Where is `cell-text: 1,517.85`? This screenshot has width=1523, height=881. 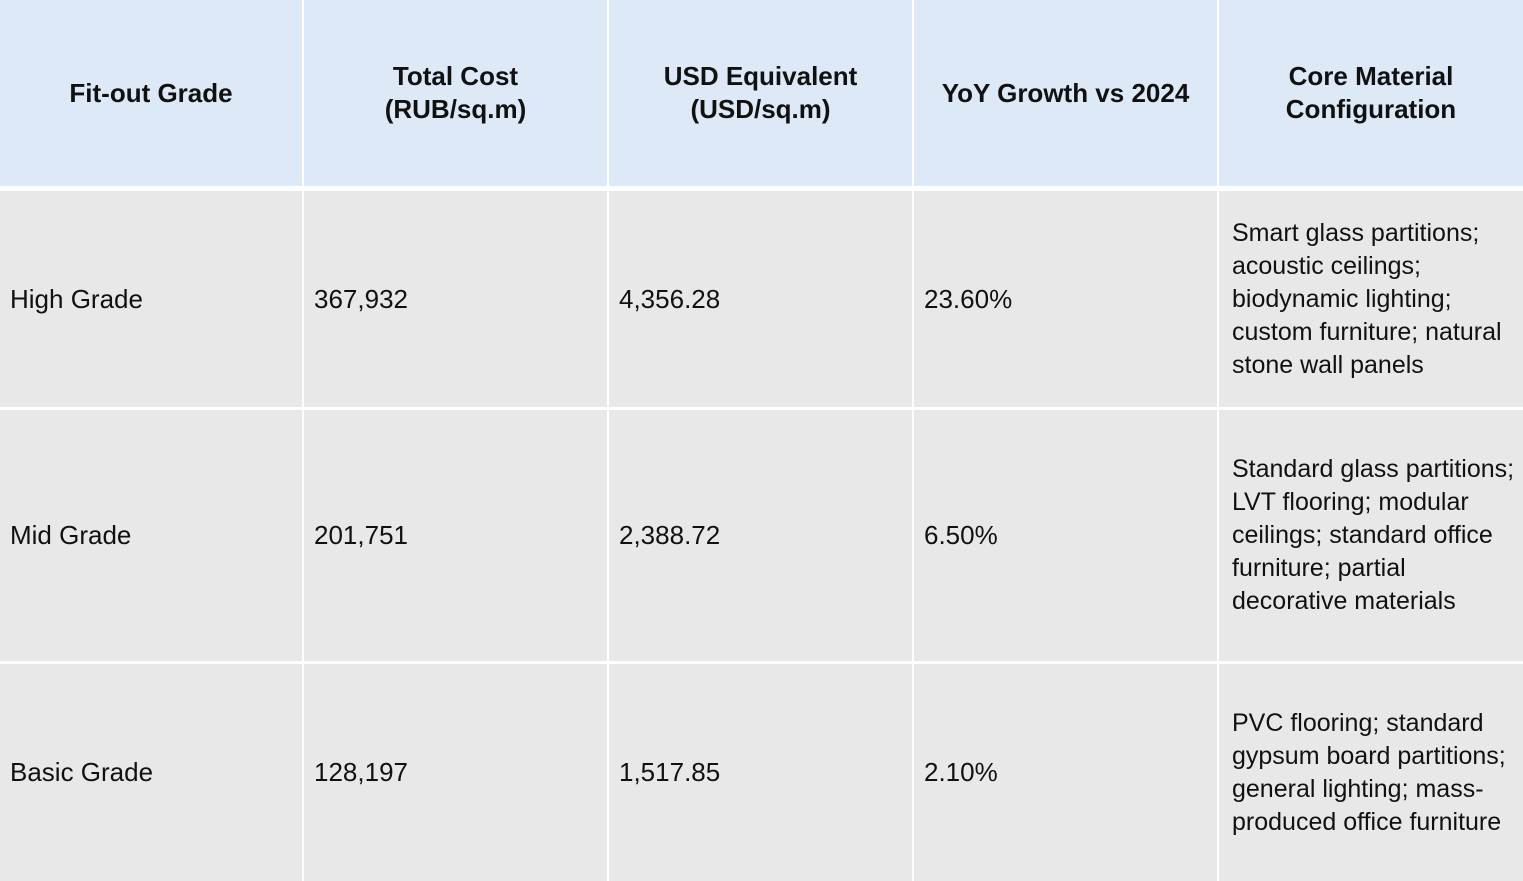 cell-text: 1,517.85 is located at coordinates (670, 772).